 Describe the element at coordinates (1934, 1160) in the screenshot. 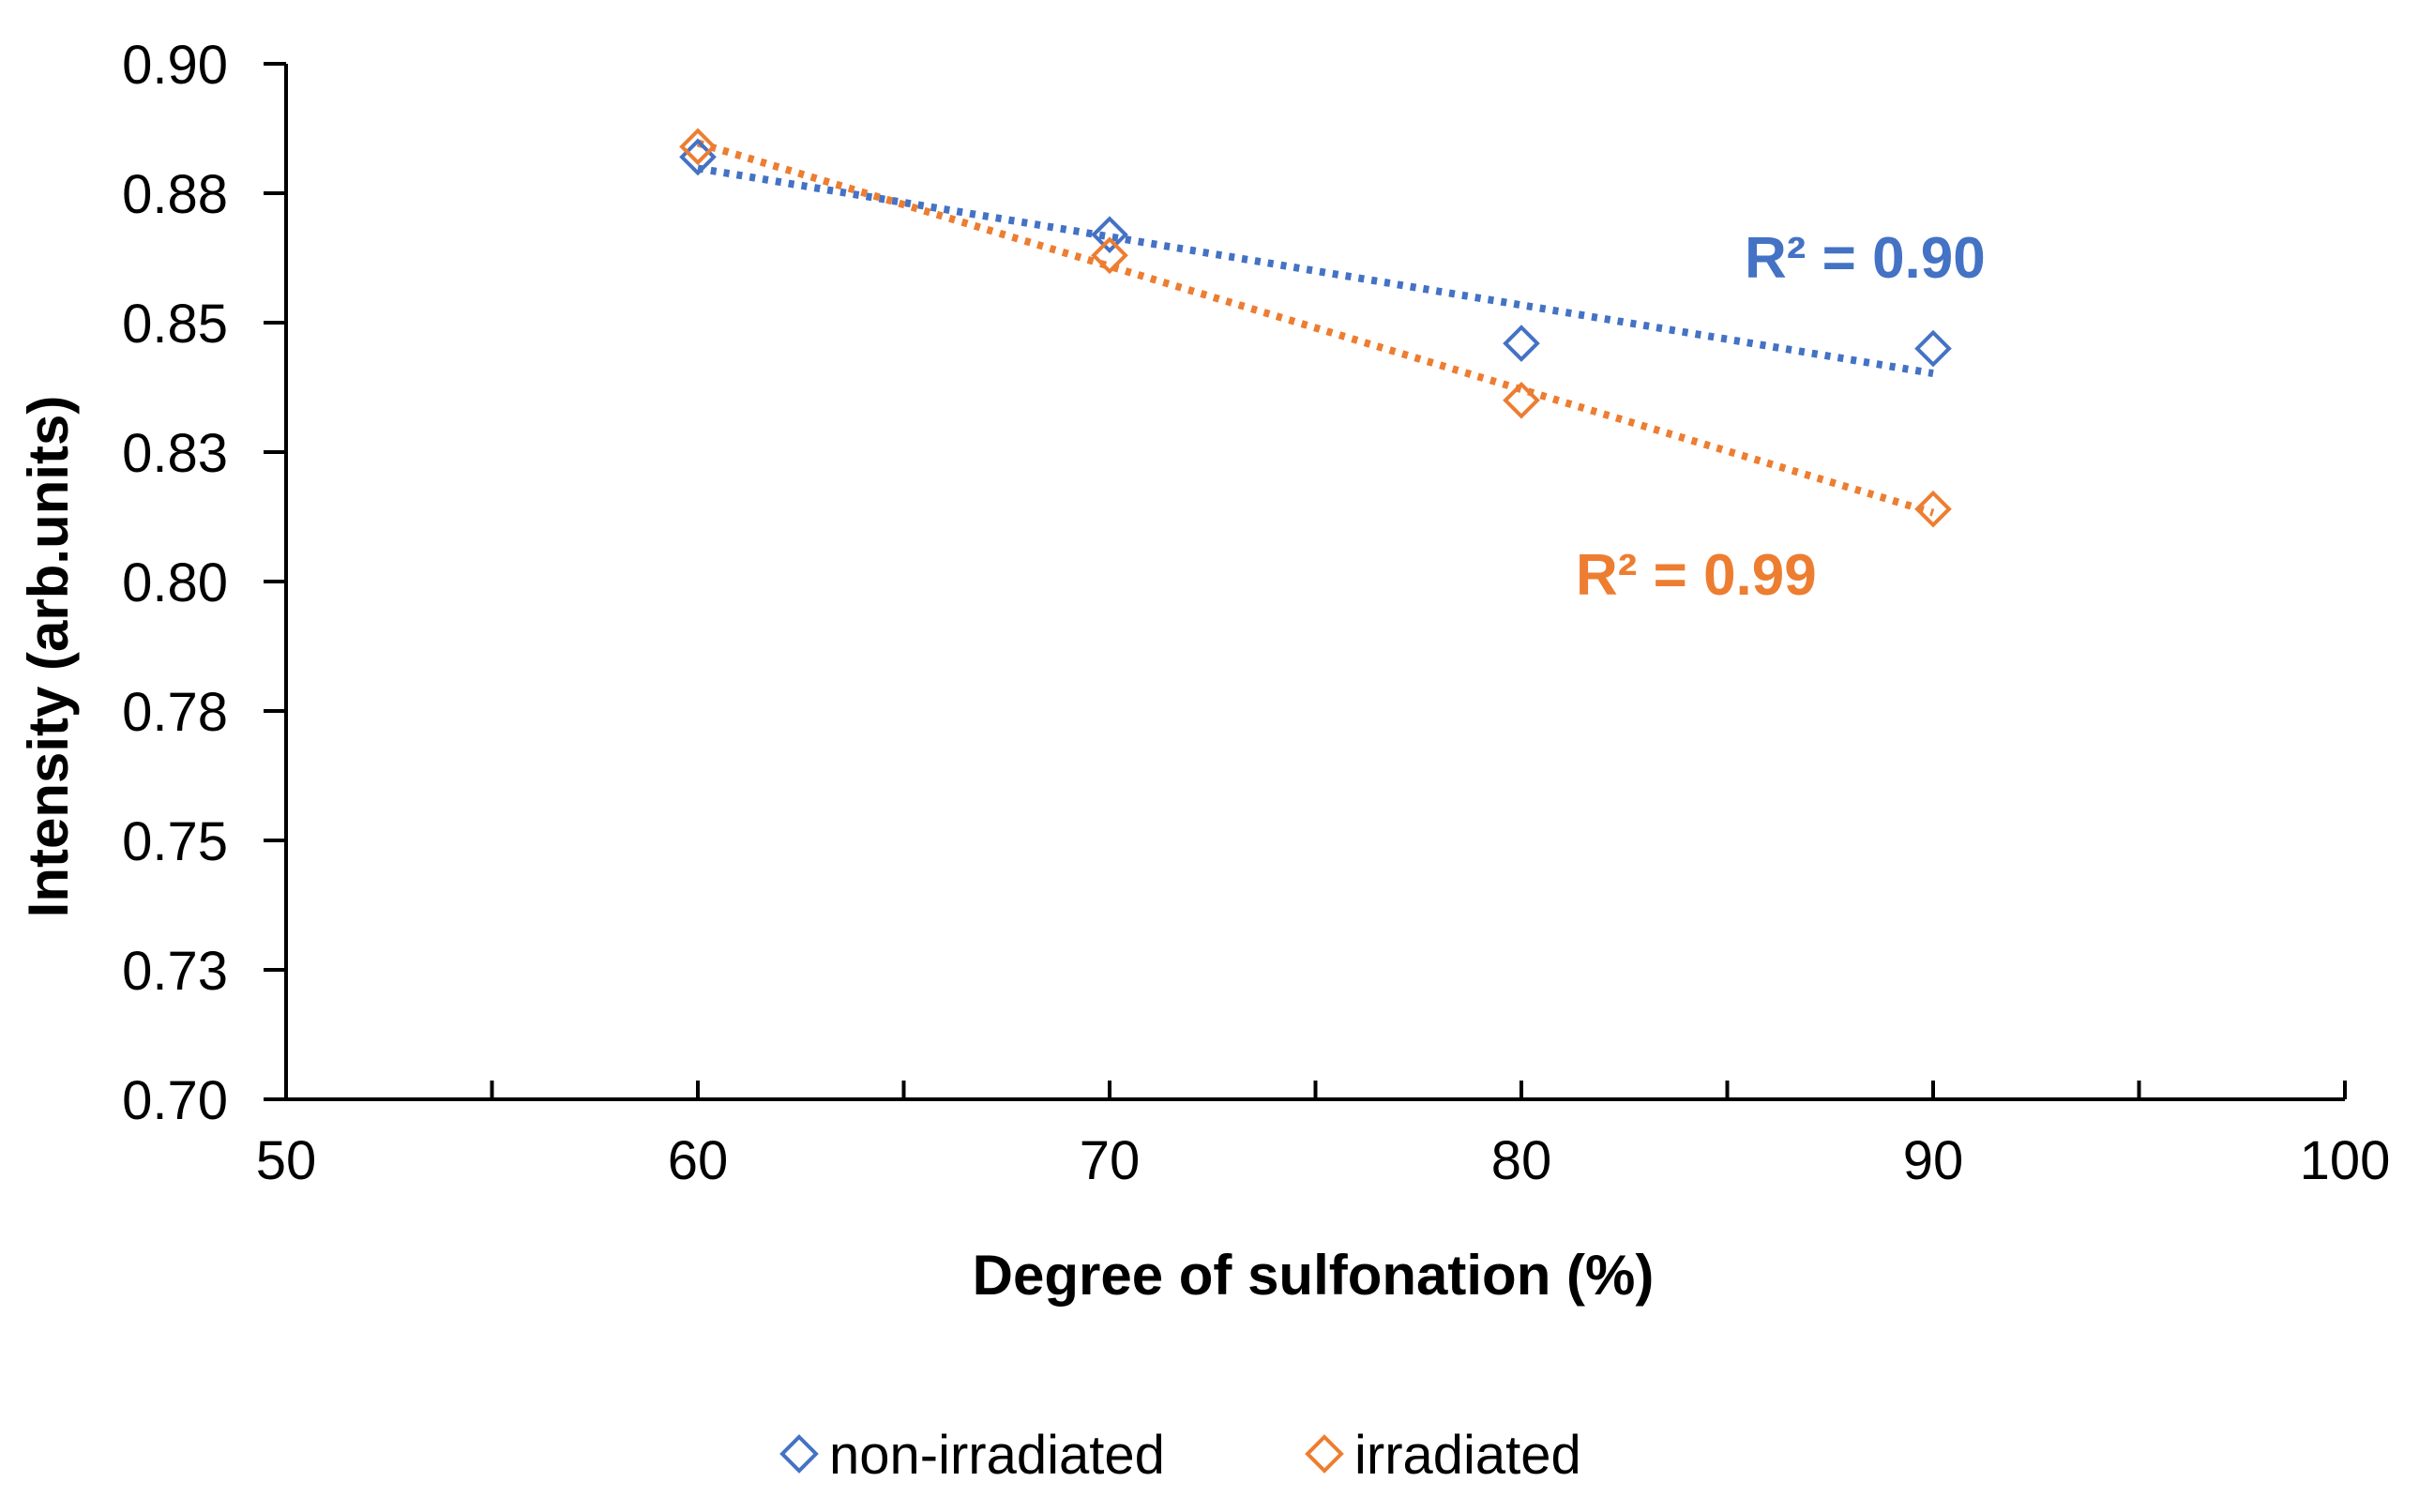

I see `x-tick-label: 90` at that location.